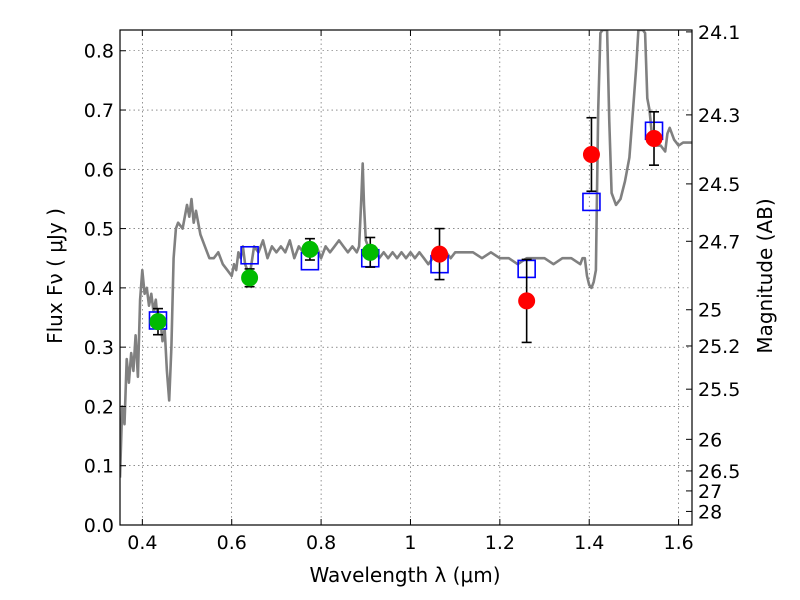 The image size is (800, 600). What do you see at coordinates (719, 116) in the screenshot?
I see `magnitude-tick-label: 24.3` at bounding box center [719, 116].